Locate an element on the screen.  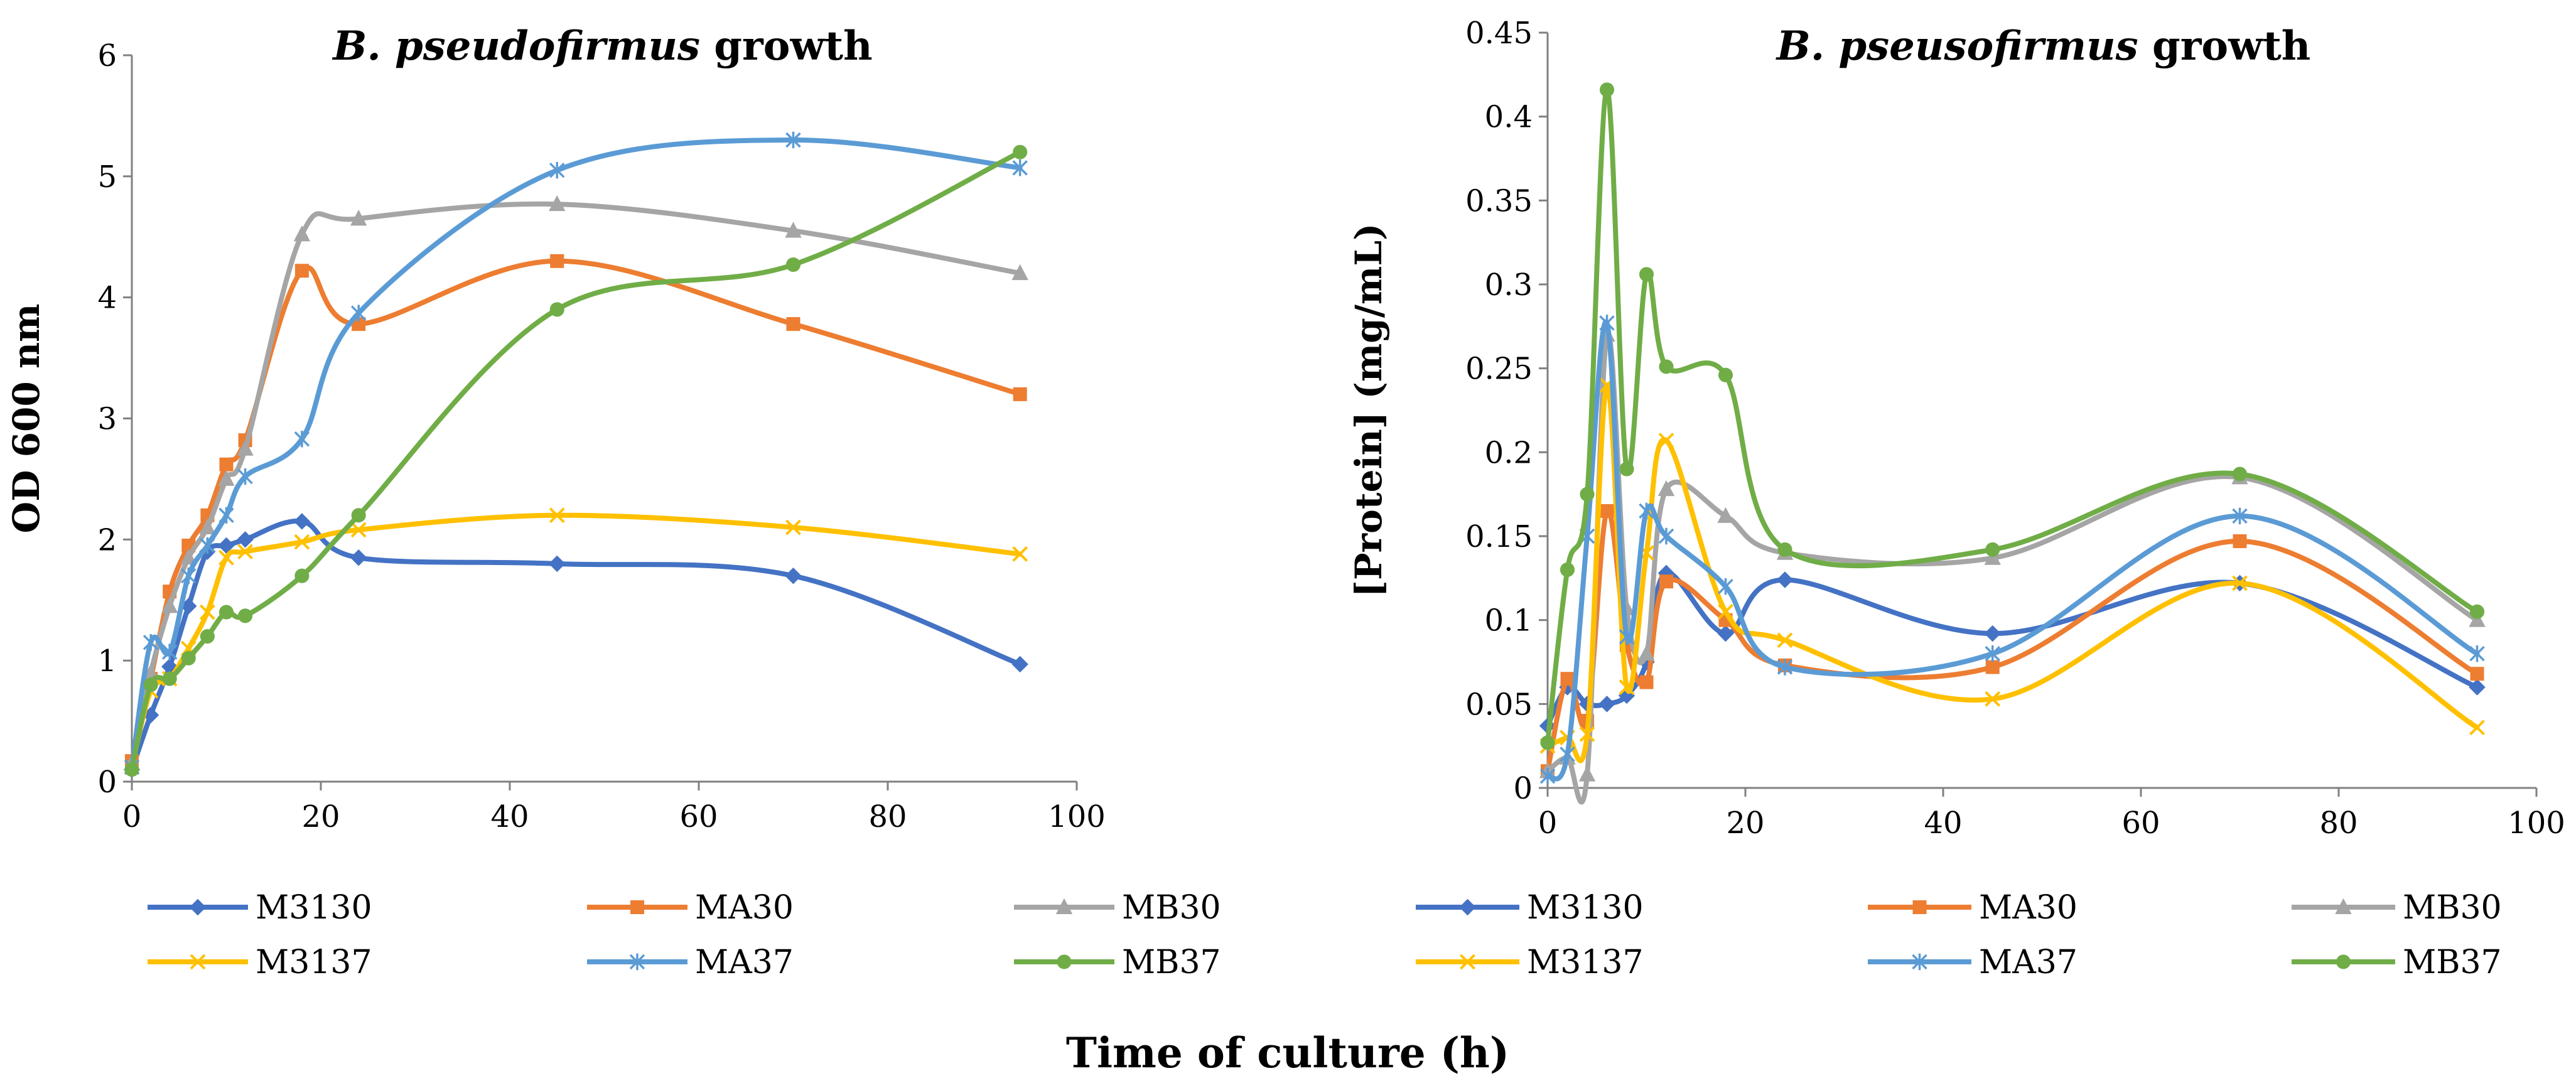
chart-title: B. pseudofirmus growth is located at coordinates (601, 46).